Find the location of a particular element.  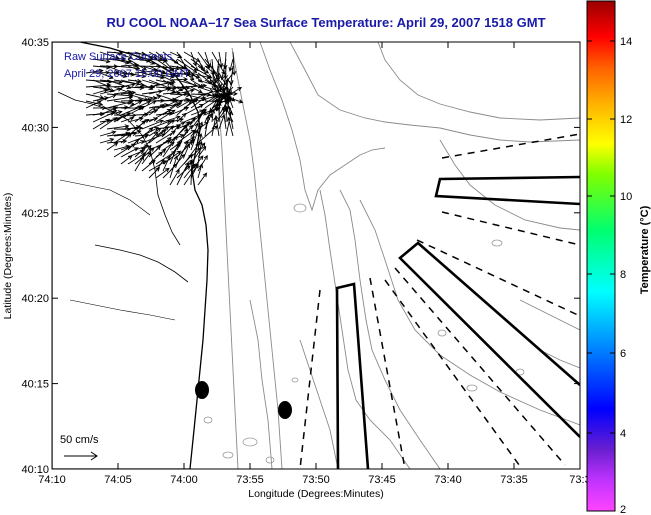

x-tick-label: 73:55 is located at coordinates (250, 480).